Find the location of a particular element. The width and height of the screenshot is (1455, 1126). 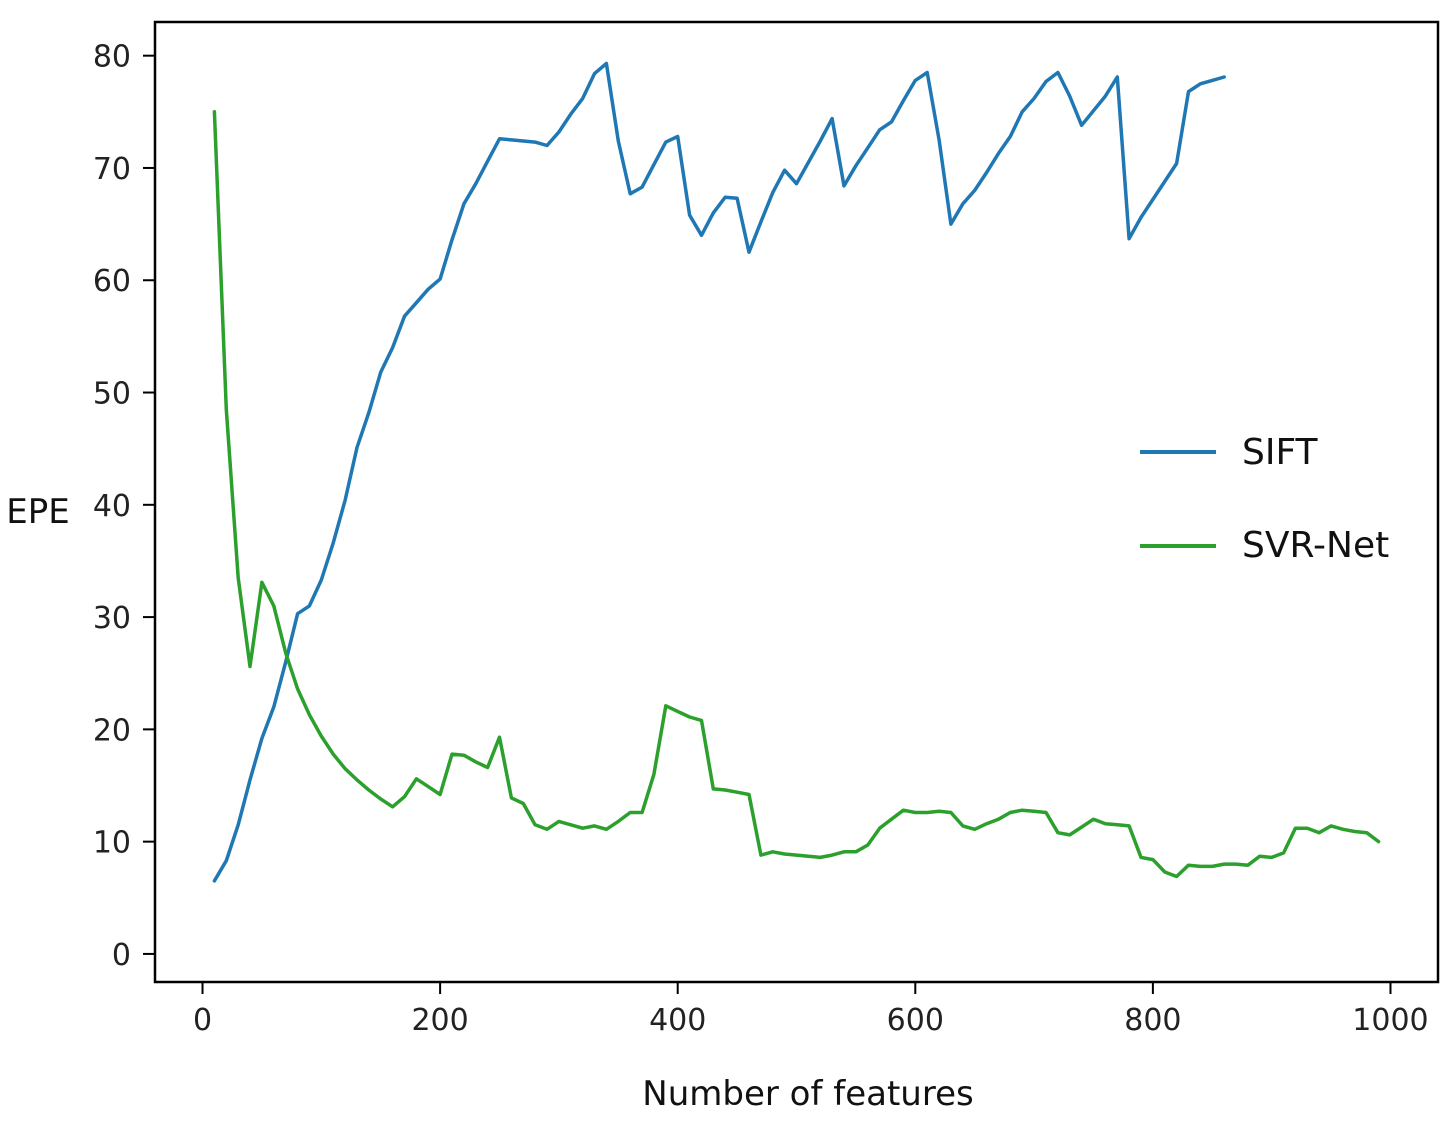

y-tick-label: 60 is located at coordinates (112, 281).